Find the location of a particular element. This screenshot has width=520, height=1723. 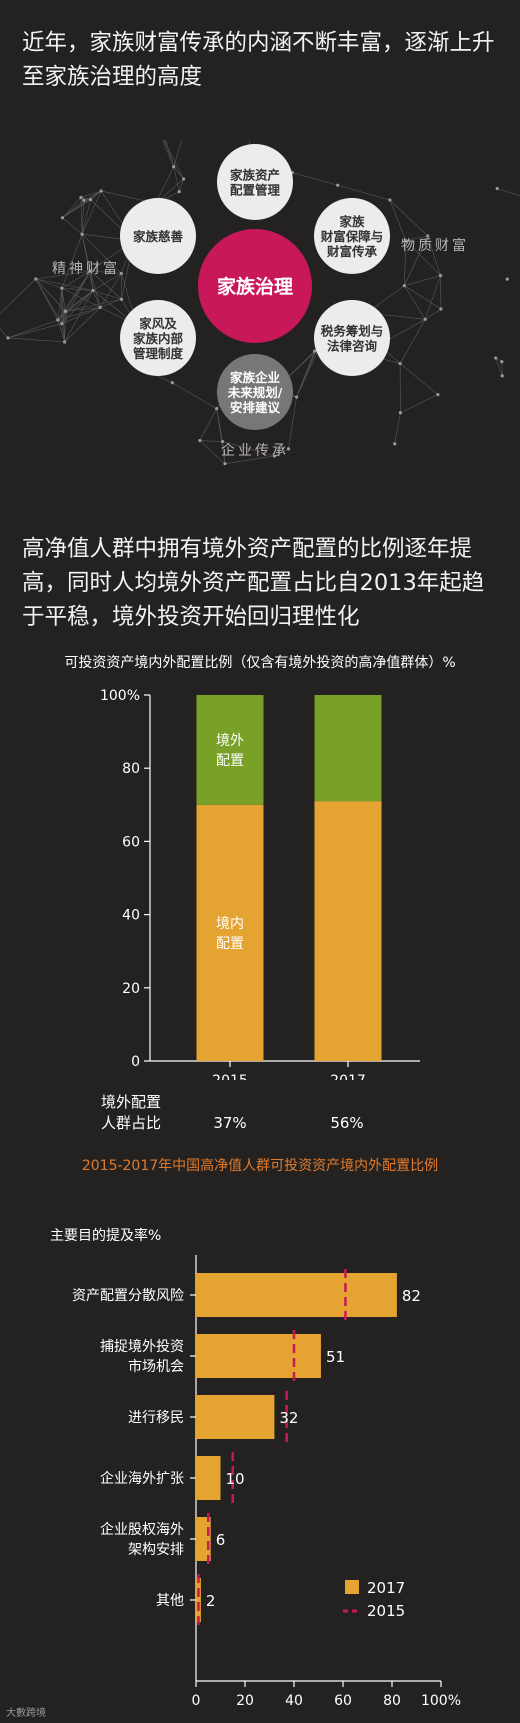

center-circle is located at coordinates (255, 286).